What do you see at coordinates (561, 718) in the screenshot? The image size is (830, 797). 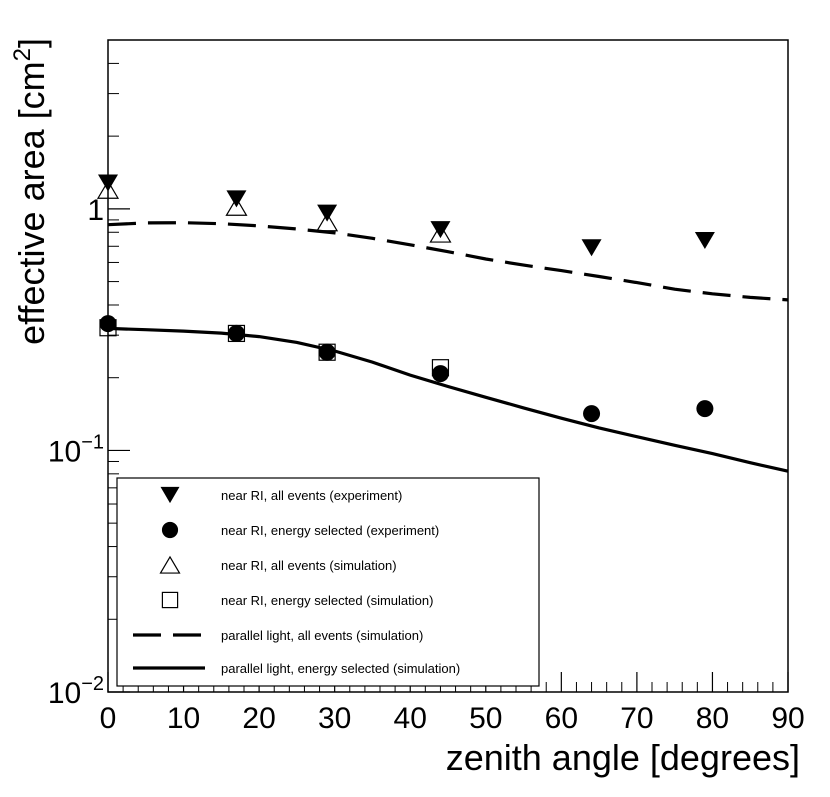 I see `x-tick-label: 60` at bounding box center [561, 718].